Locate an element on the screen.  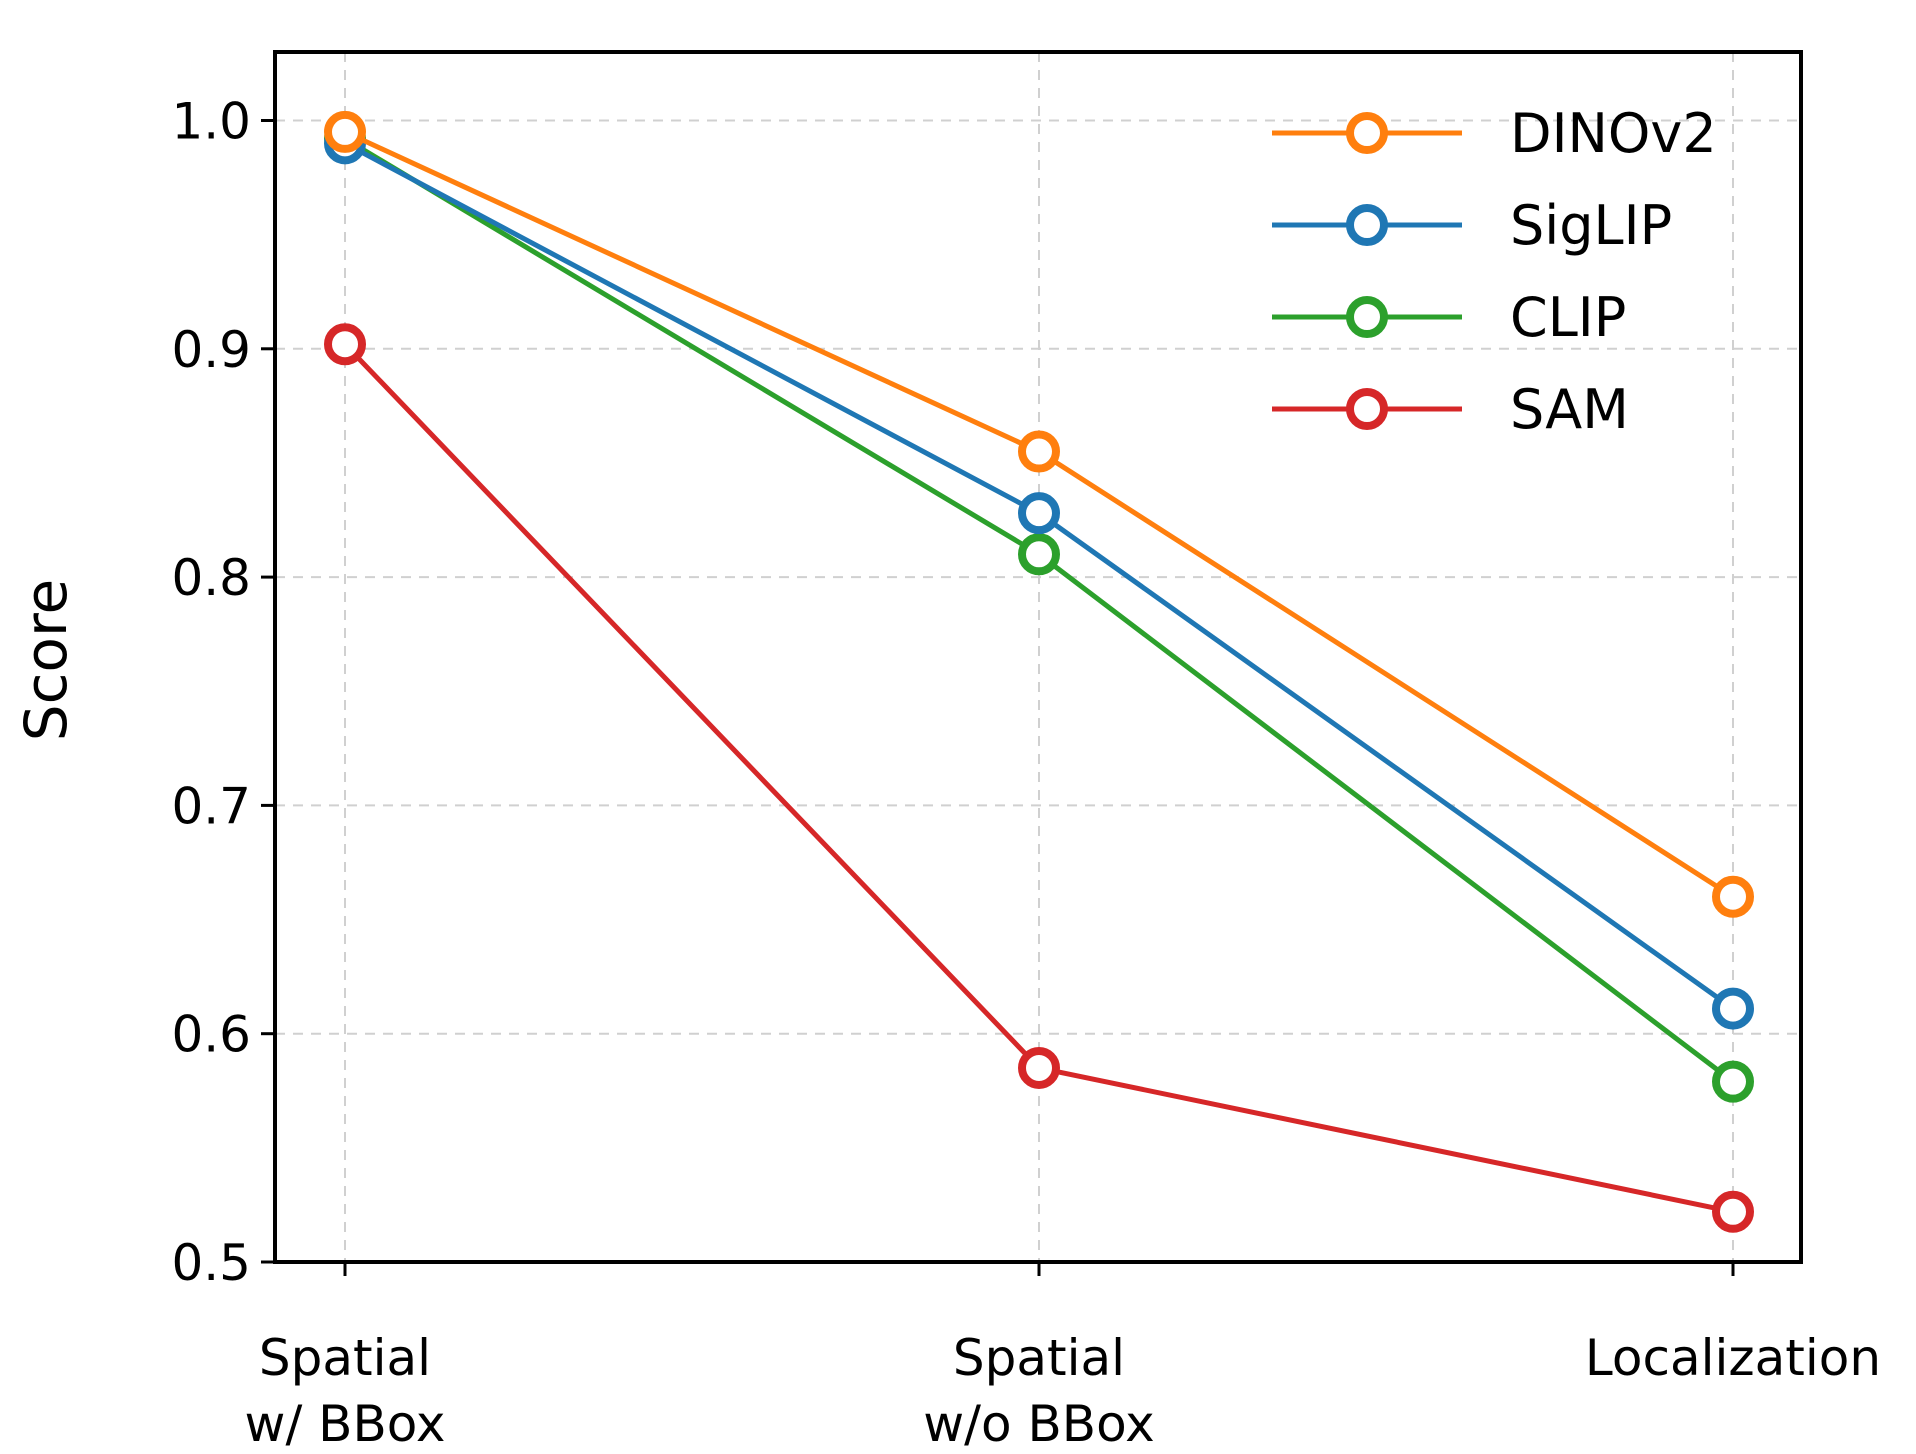
y-tick-label: 0.9 is located at coordinates (211, 350).